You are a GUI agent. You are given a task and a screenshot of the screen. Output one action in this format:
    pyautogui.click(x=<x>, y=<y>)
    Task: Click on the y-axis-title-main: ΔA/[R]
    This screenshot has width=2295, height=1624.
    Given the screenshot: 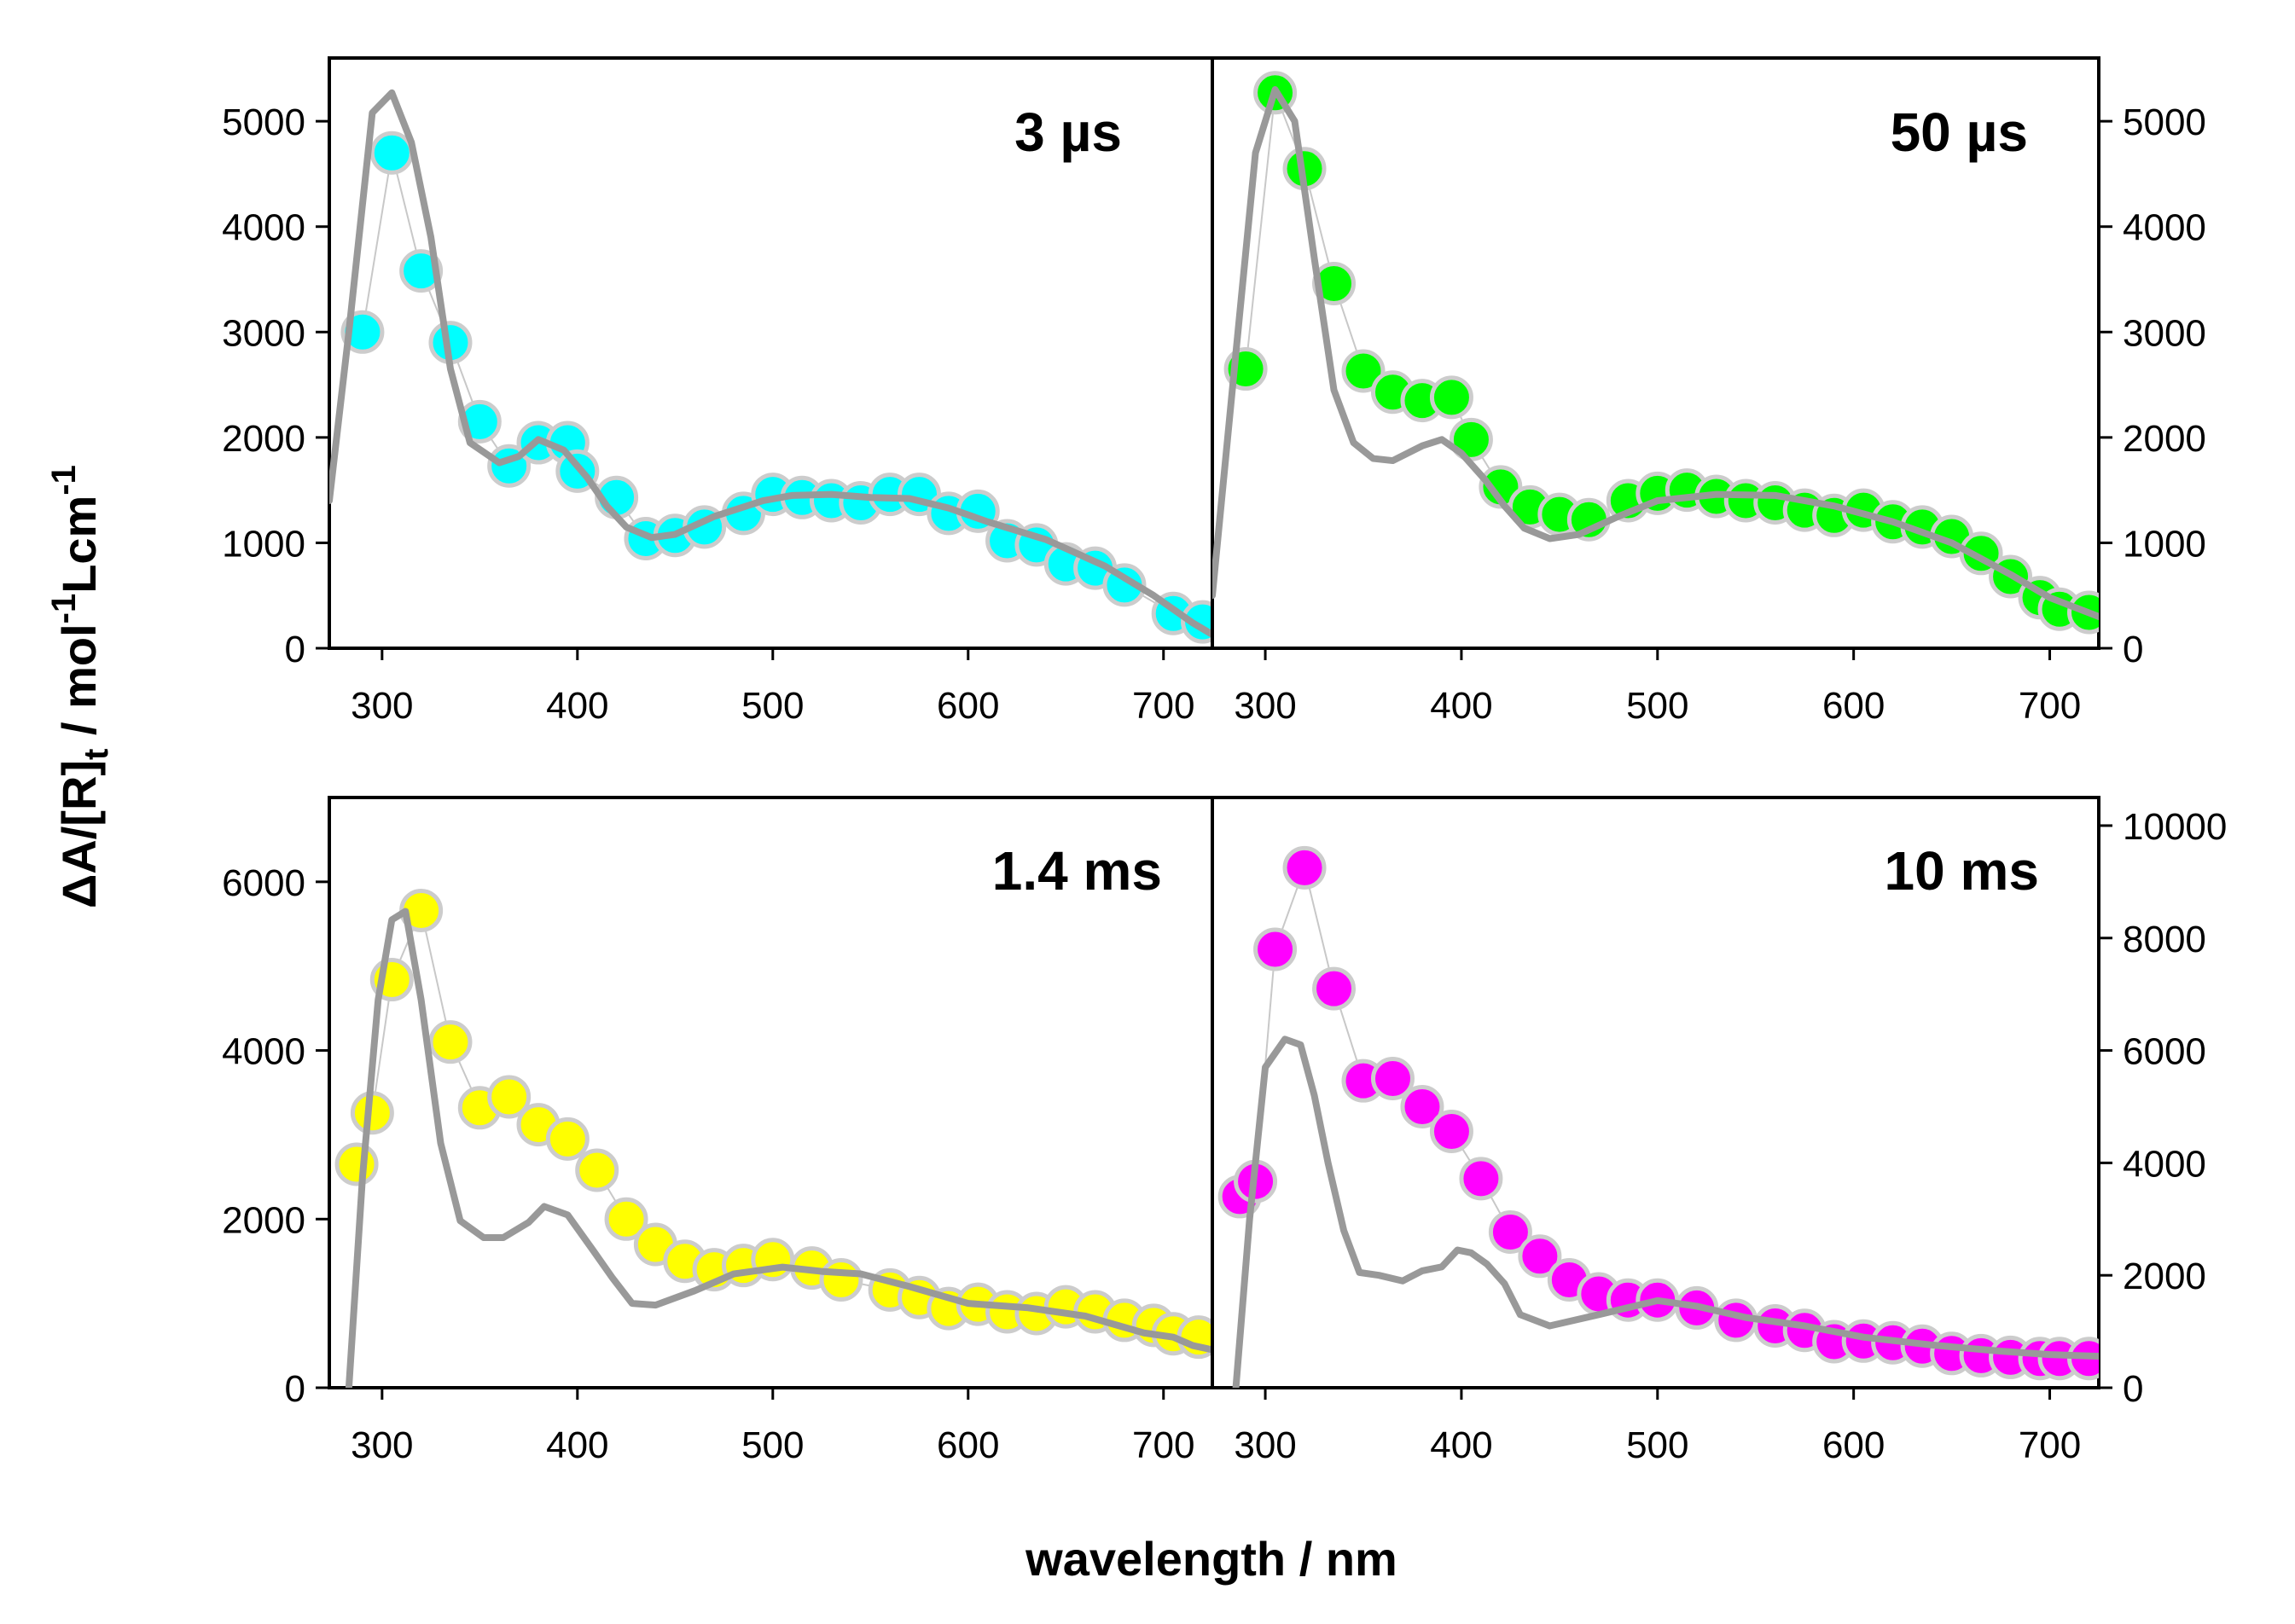 What is the action you would take?
    pyautogui.click(x=79, y=834)
    